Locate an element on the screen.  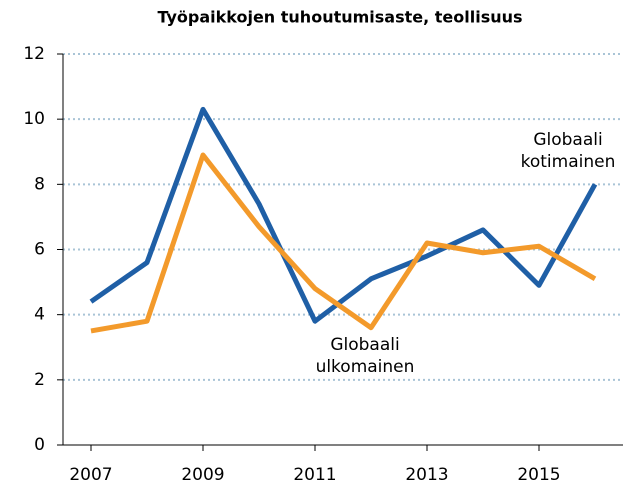
series-label: Globaali ulkomainen is located at coordinates (365, 356).